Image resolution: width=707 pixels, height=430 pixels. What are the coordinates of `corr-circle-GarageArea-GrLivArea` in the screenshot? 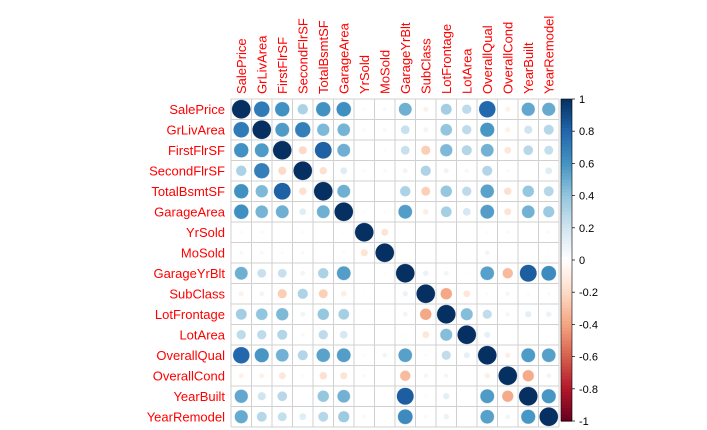 It's located at (262, 212).